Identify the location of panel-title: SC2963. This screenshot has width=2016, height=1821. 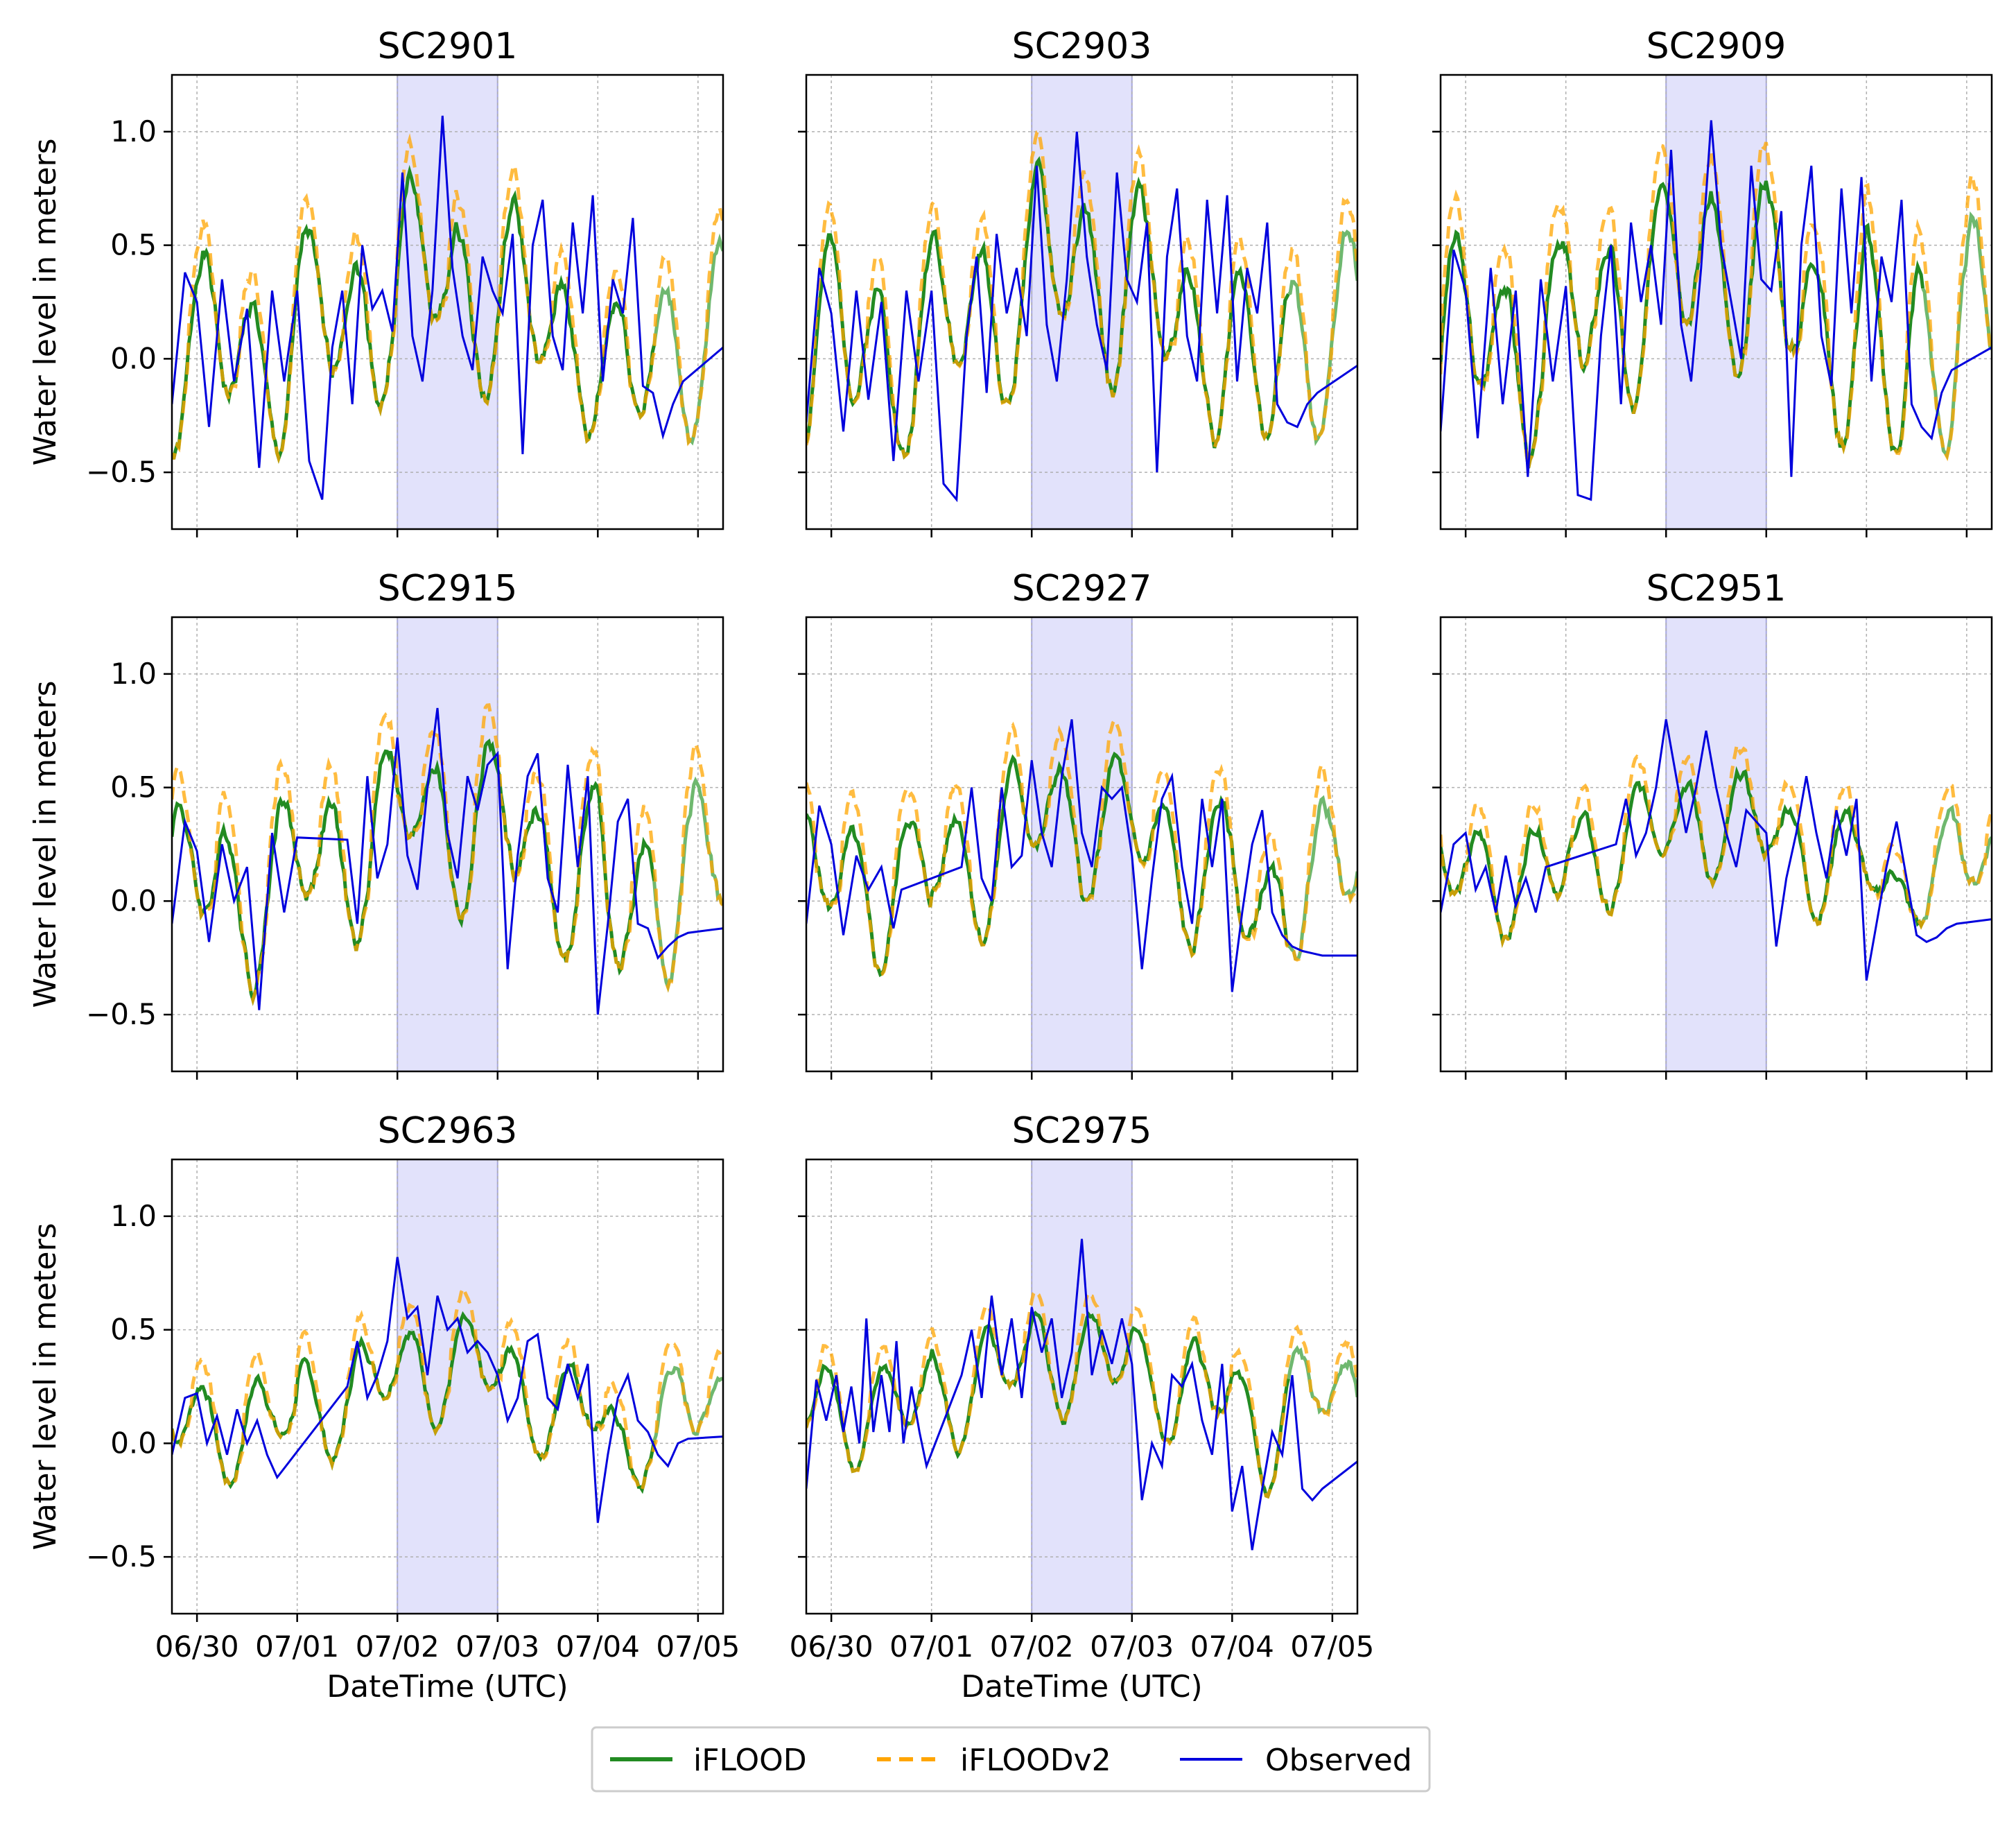
(448, 1131).